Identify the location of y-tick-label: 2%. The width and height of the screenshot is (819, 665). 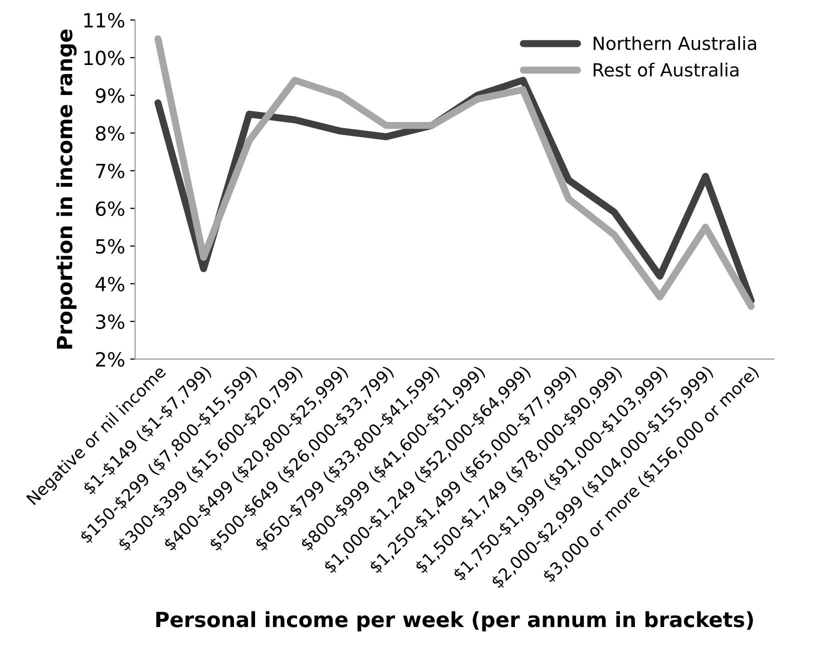
(110, 359).